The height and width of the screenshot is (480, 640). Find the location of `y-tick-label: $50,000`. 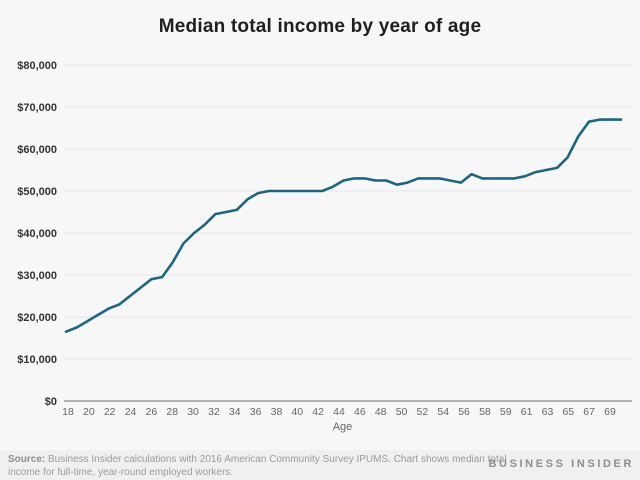

y-tick-label: $50,000 is located at coordinates (37, 192).